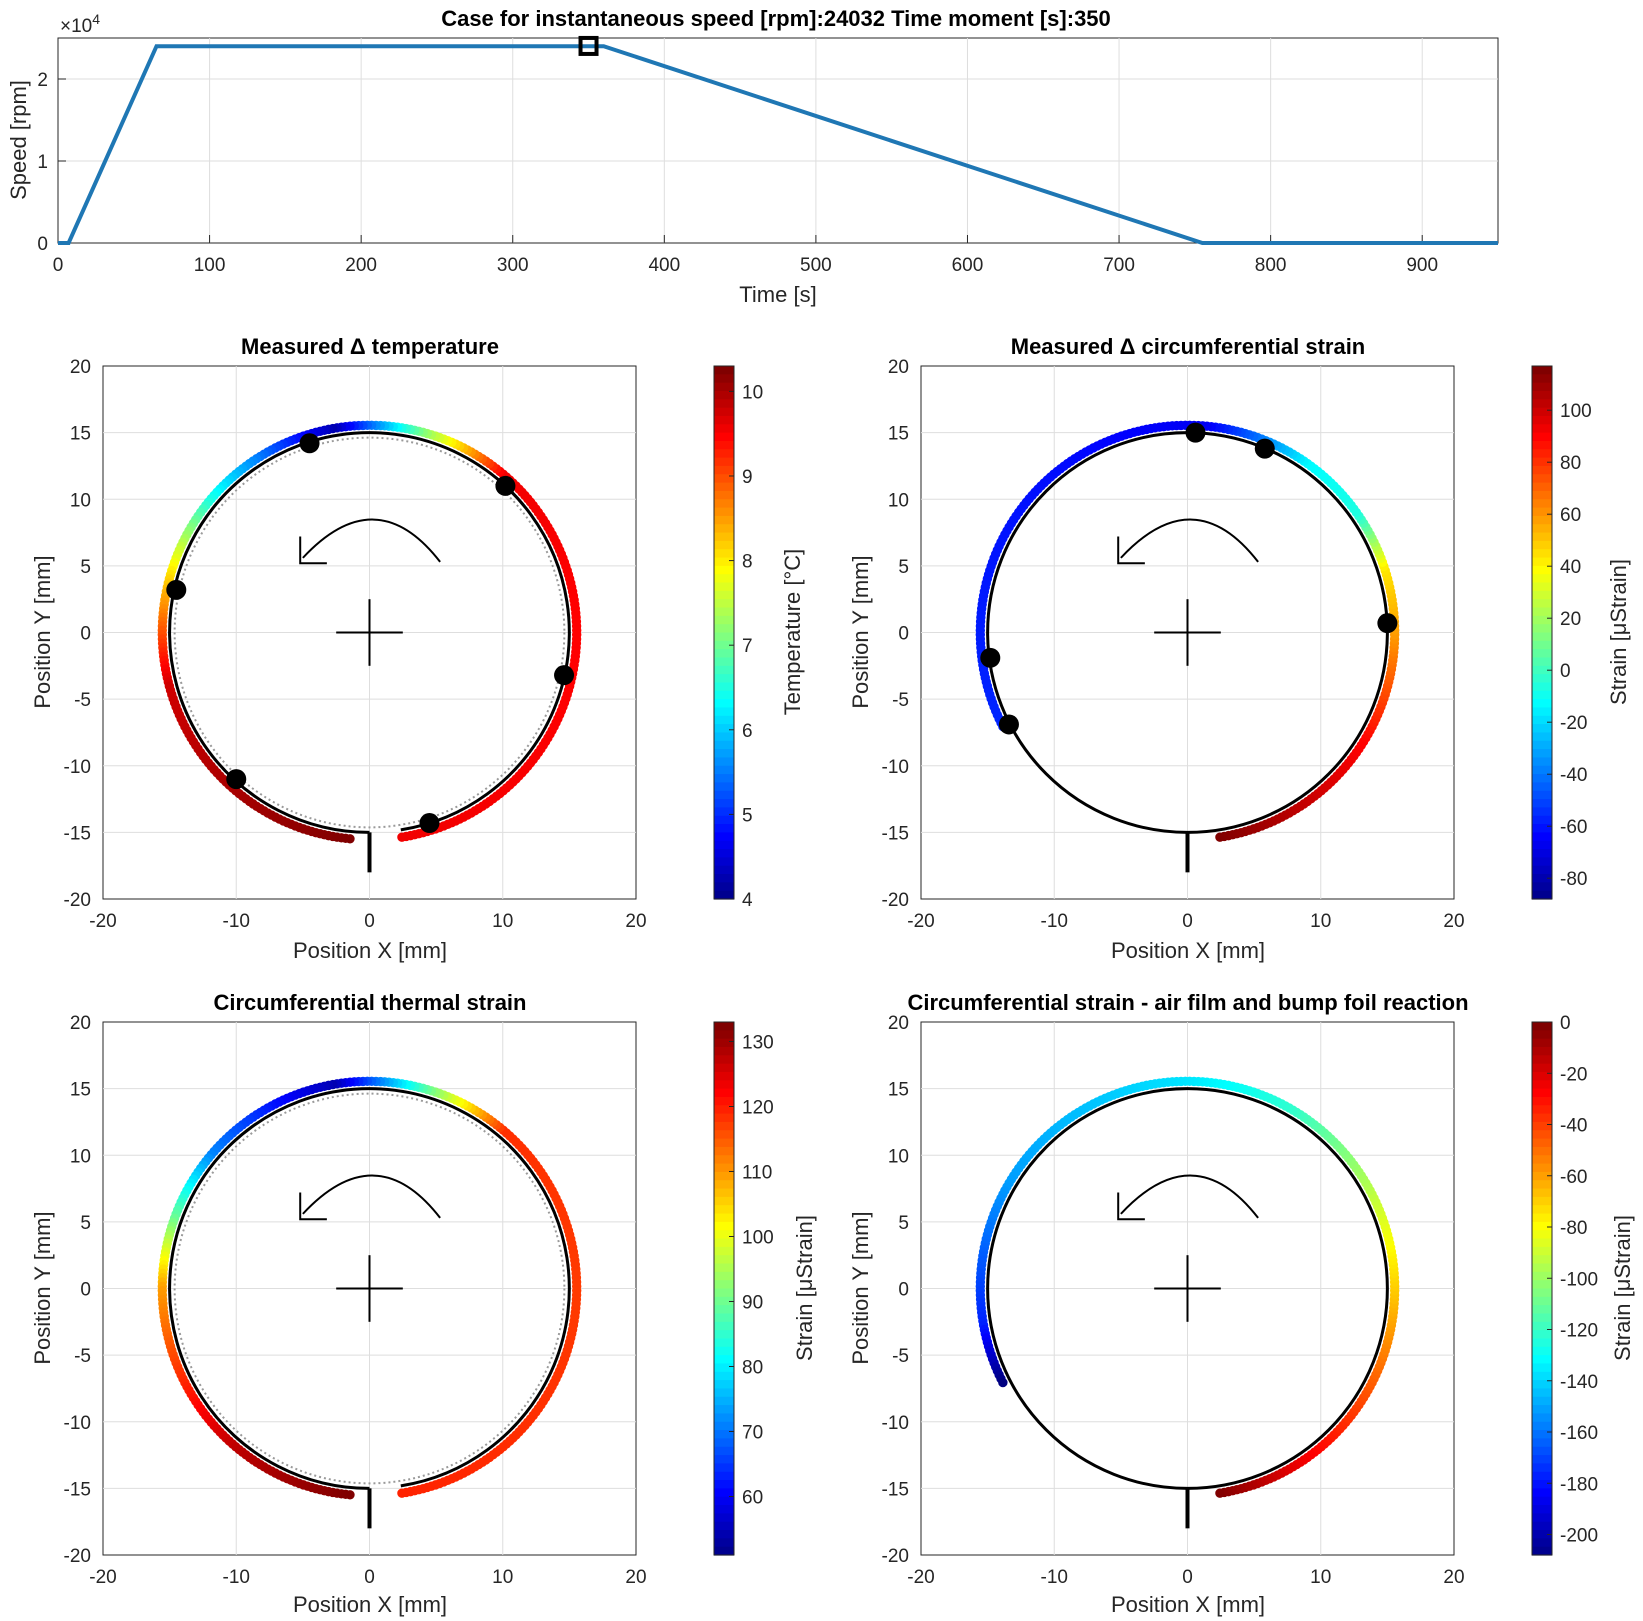  What do you see at coordinates (1579, 1433) in the screenshot?
I see `airfilm-strain-colorbar-tick-label: -160` at bounding box center [1579, 1433].